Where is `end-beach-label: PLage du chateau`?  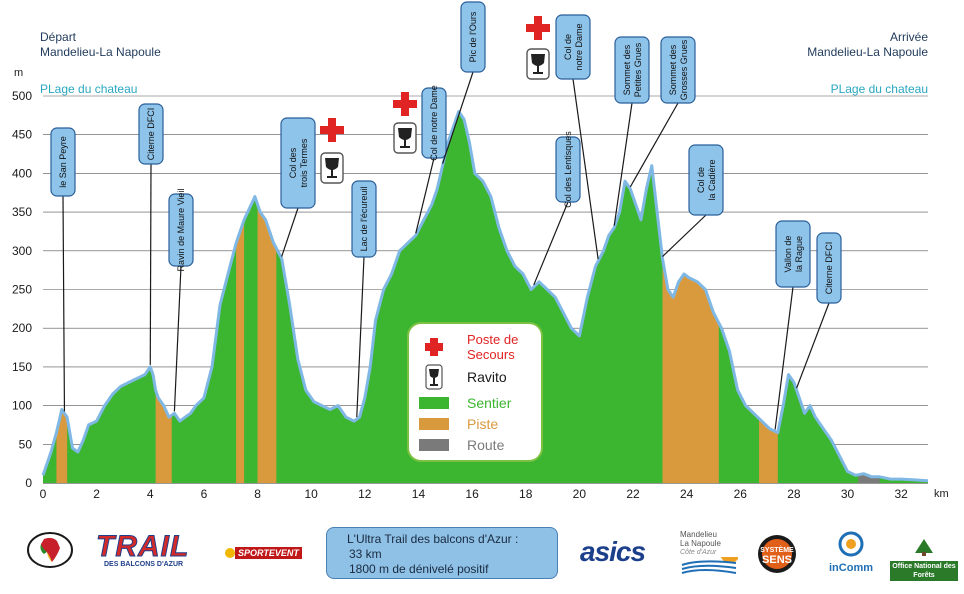
end-beach-label: PLage du chateau is located at coordinates (879, 89).